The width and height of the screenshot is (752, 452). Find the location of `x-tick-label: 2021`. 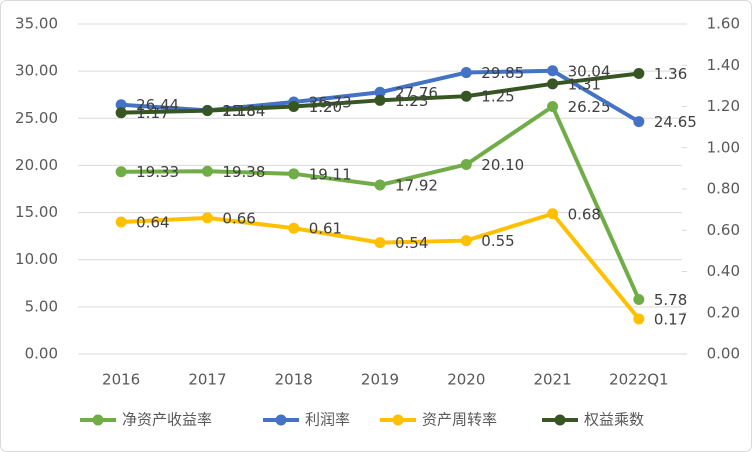

x-tick-label: 2021 is located at coordinates (552, 380).